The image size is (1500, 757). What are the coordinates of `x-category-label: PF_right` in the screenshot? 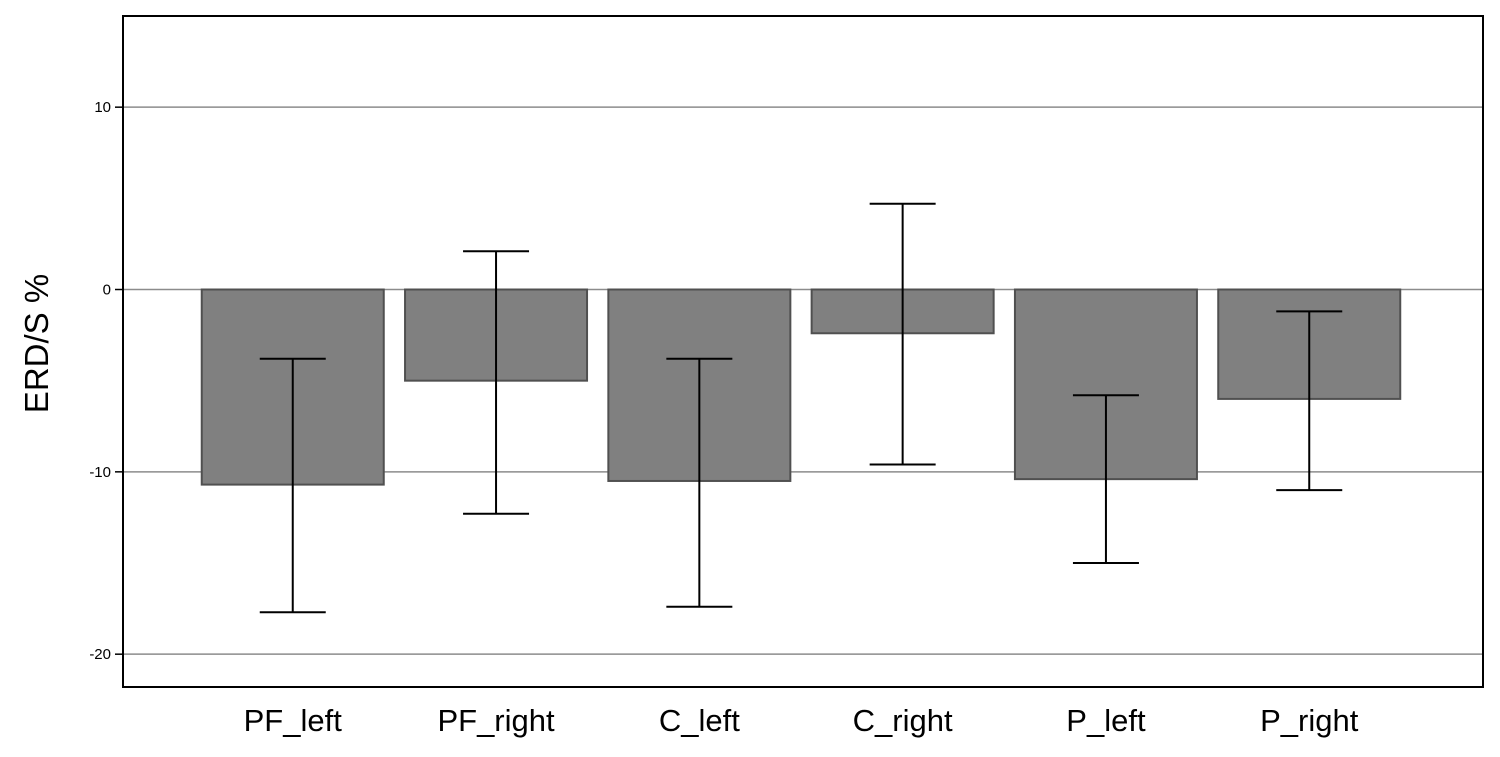 It's located at (496, 720).